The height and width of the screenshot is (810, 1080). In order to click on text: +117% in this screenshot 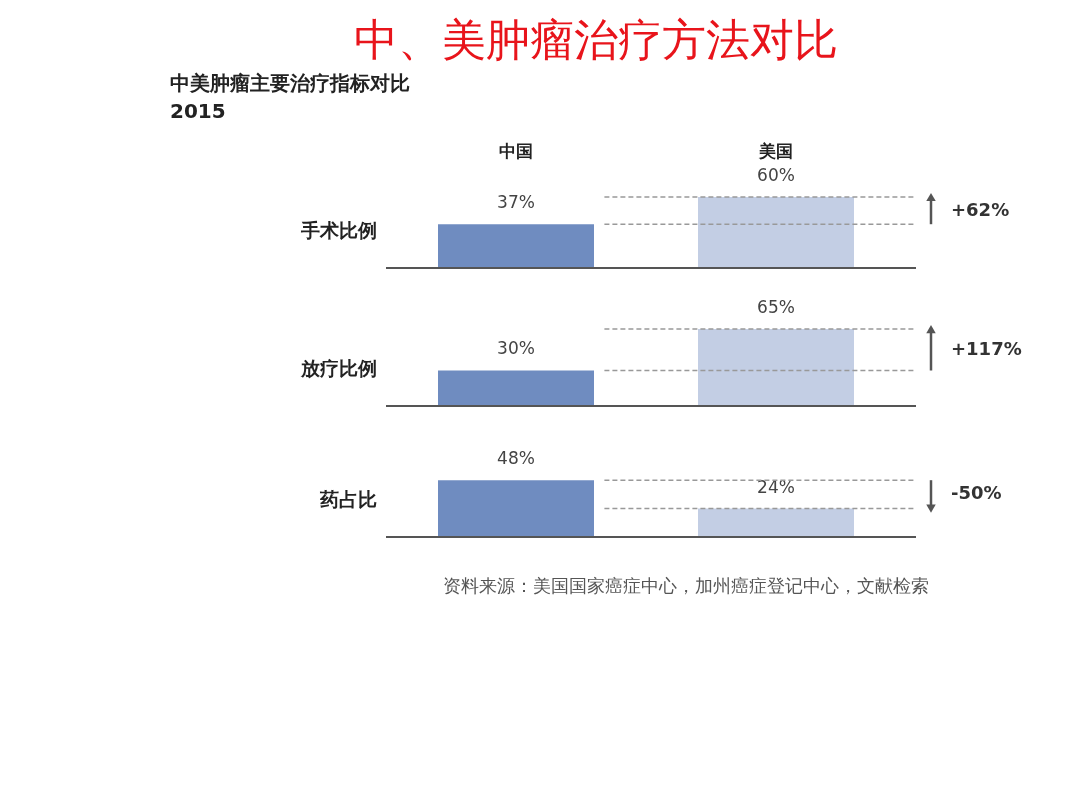, I will do `click(986, 348)`.